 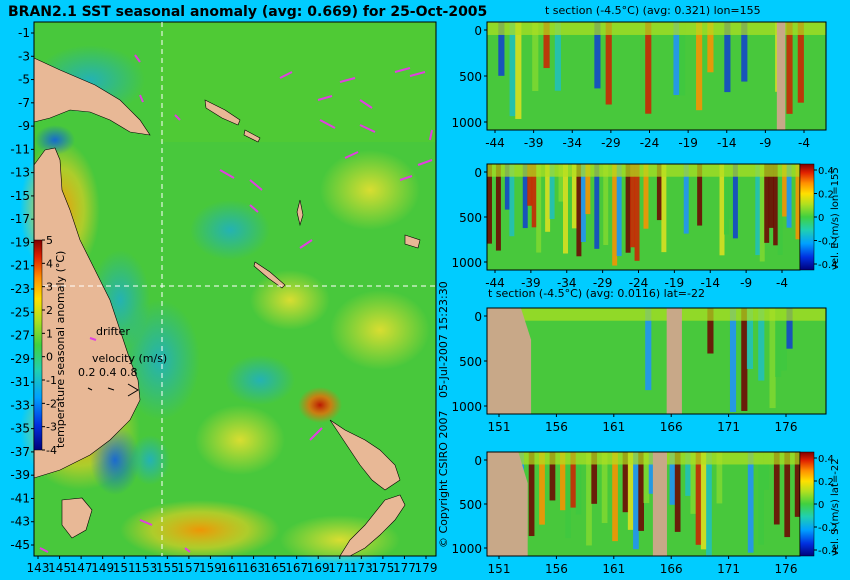 I want to click on temperature-colorbar-ticks: 5 4 3 2 1 0 -1 -2 -3 -4, so click(x=49, y=345).